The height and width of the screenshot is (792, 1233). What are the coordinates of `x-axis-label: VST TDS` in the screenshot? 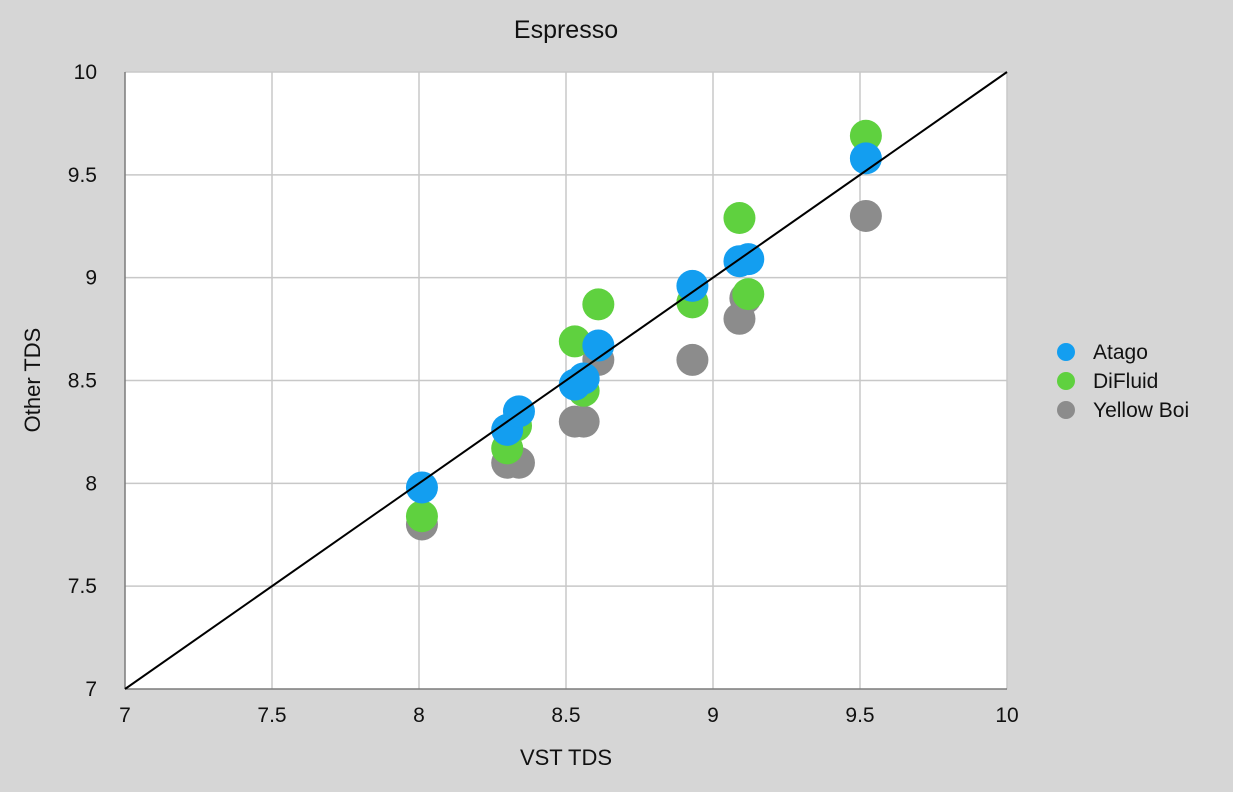 It's located at (566, 757).